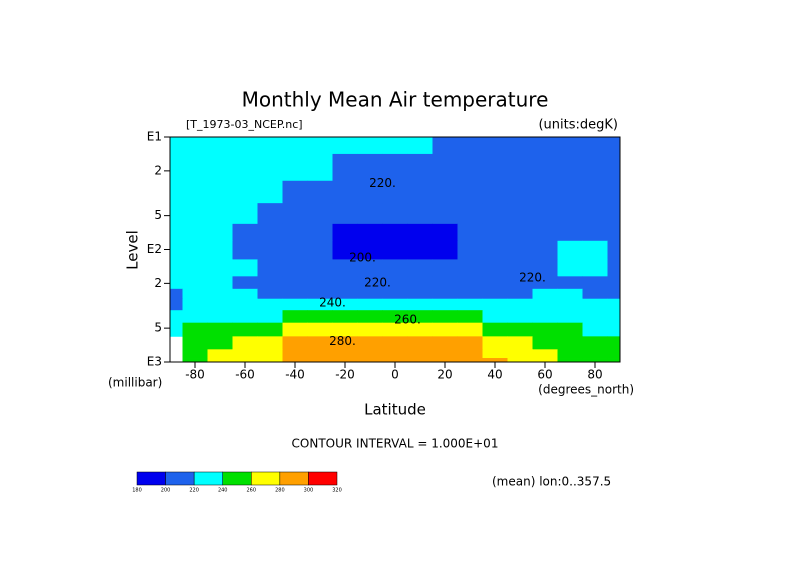  Describe the element at coordinates (594, 375) in the screenshot. I see `x-tick-label: 80` at that location.